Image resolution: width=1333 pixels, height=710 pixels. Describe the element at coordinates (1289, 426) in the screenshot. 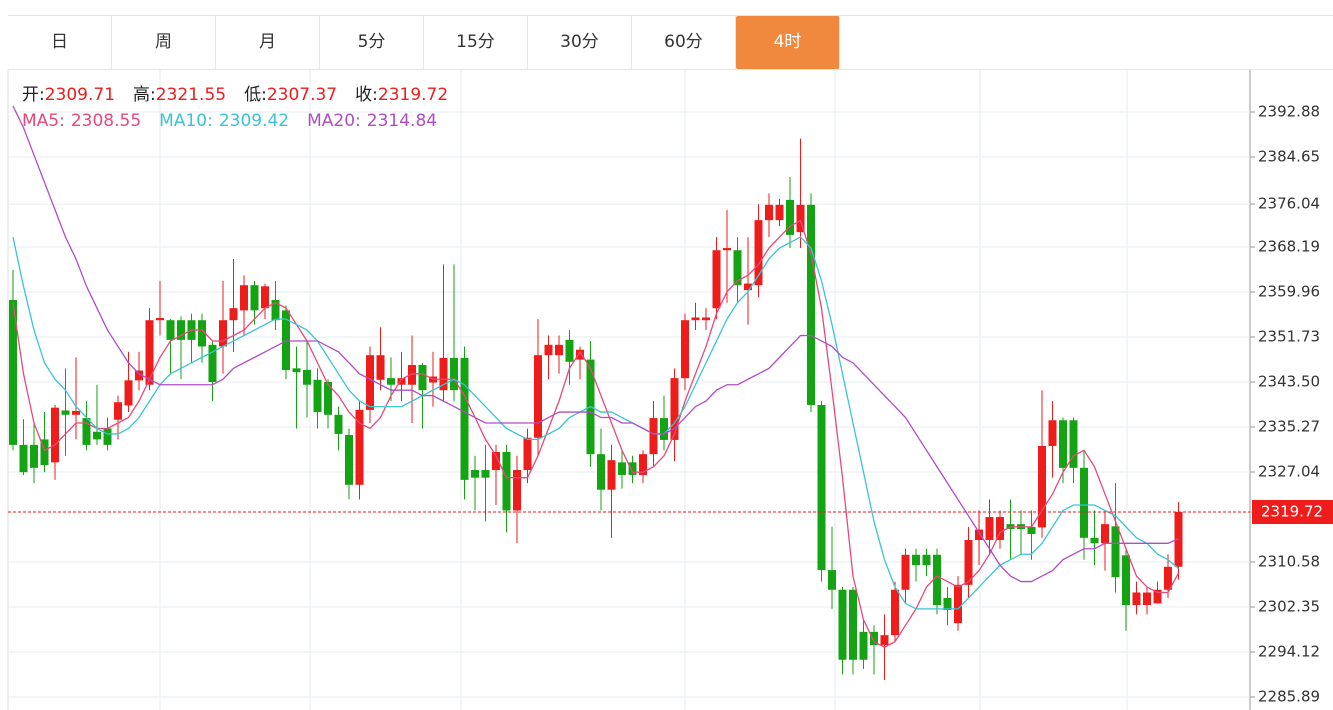

I see `y-tick-label: 2335.27` at that location.